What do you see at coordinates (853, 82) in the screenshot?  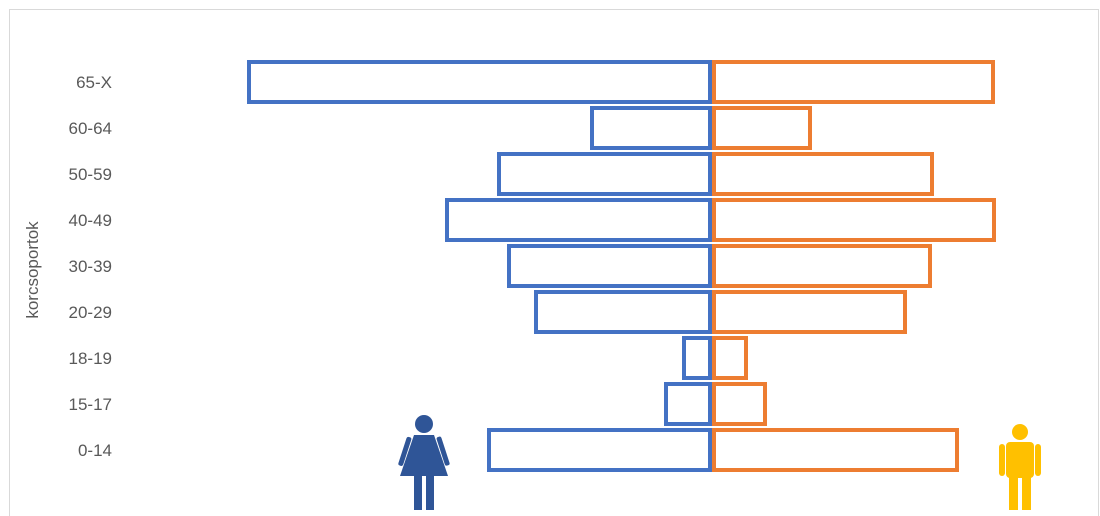 I see `right-bar-65-X` at bounding box center [853, 82].